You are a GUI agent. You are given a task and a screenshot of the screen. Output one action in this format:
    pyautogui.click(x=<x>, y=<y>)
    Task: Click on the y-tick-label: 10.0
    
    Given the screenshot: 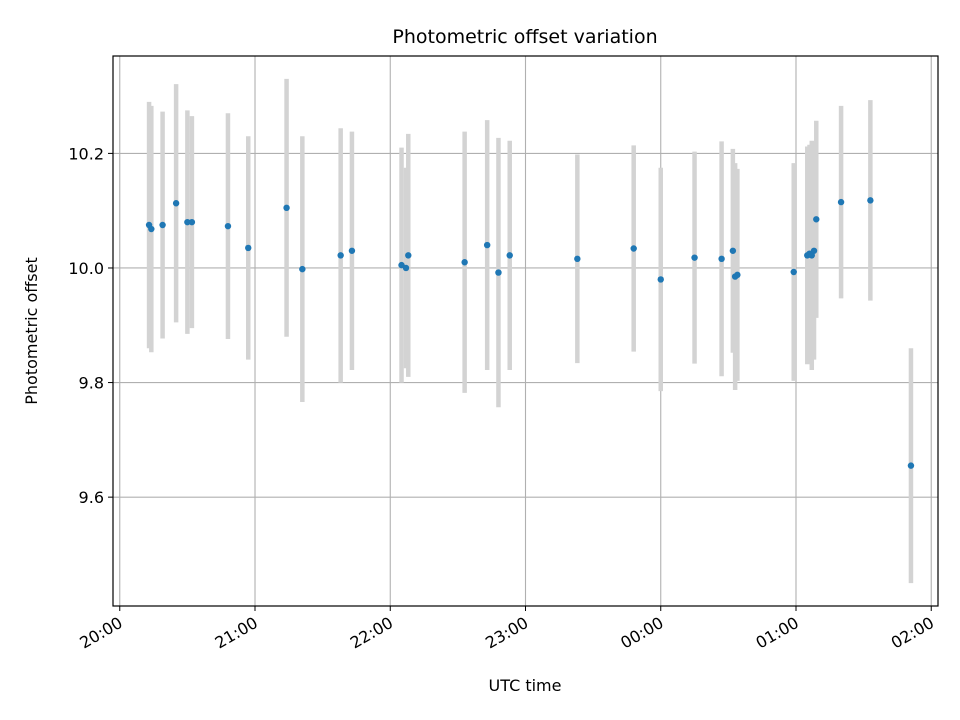 What is the action you would take?
    pyautogui.click(x=86, y=268)
    